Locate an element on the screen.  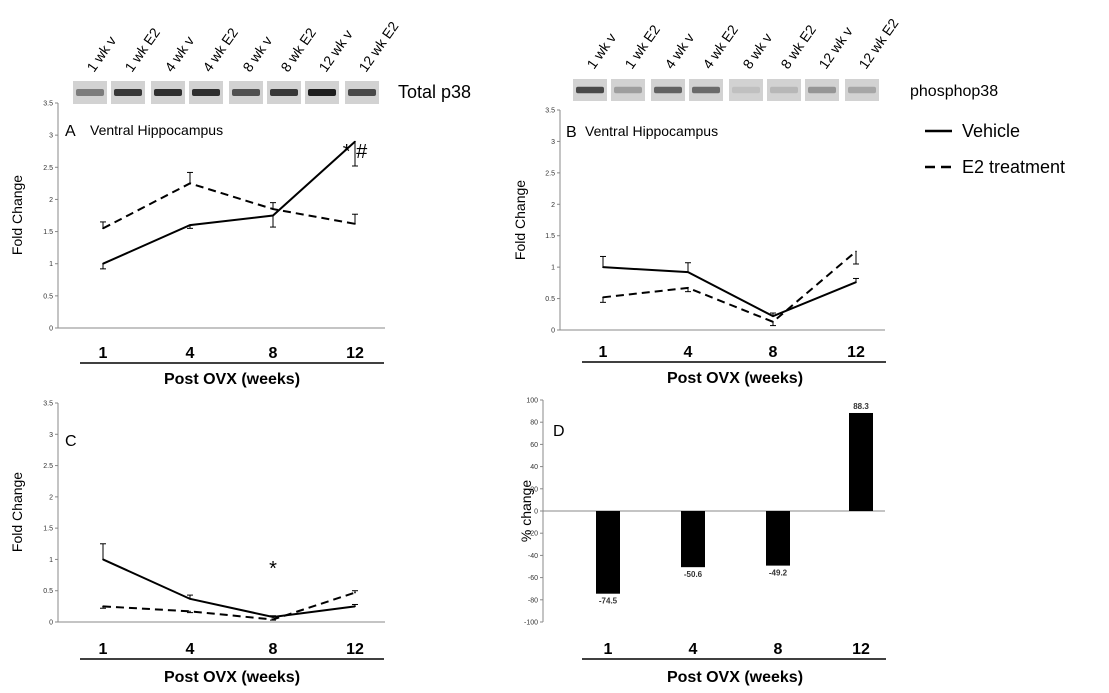
bar-data-label: -74.5 is located at coordinates (608, 601).